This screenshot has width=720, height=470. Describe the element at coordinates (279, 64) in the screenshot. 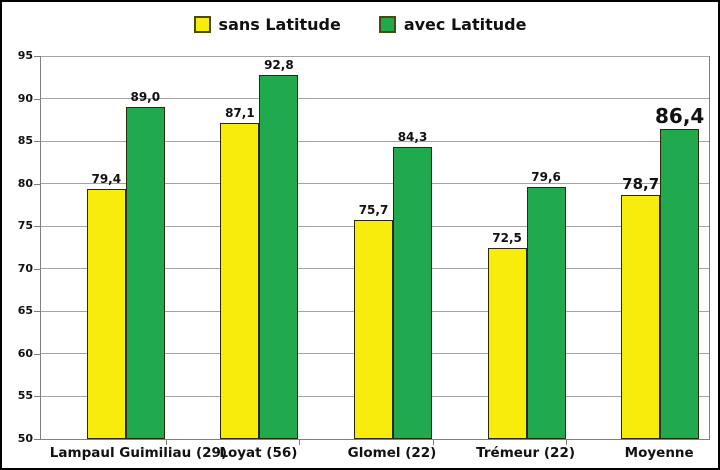

I see `bar-value-label: 92,8` at that location.